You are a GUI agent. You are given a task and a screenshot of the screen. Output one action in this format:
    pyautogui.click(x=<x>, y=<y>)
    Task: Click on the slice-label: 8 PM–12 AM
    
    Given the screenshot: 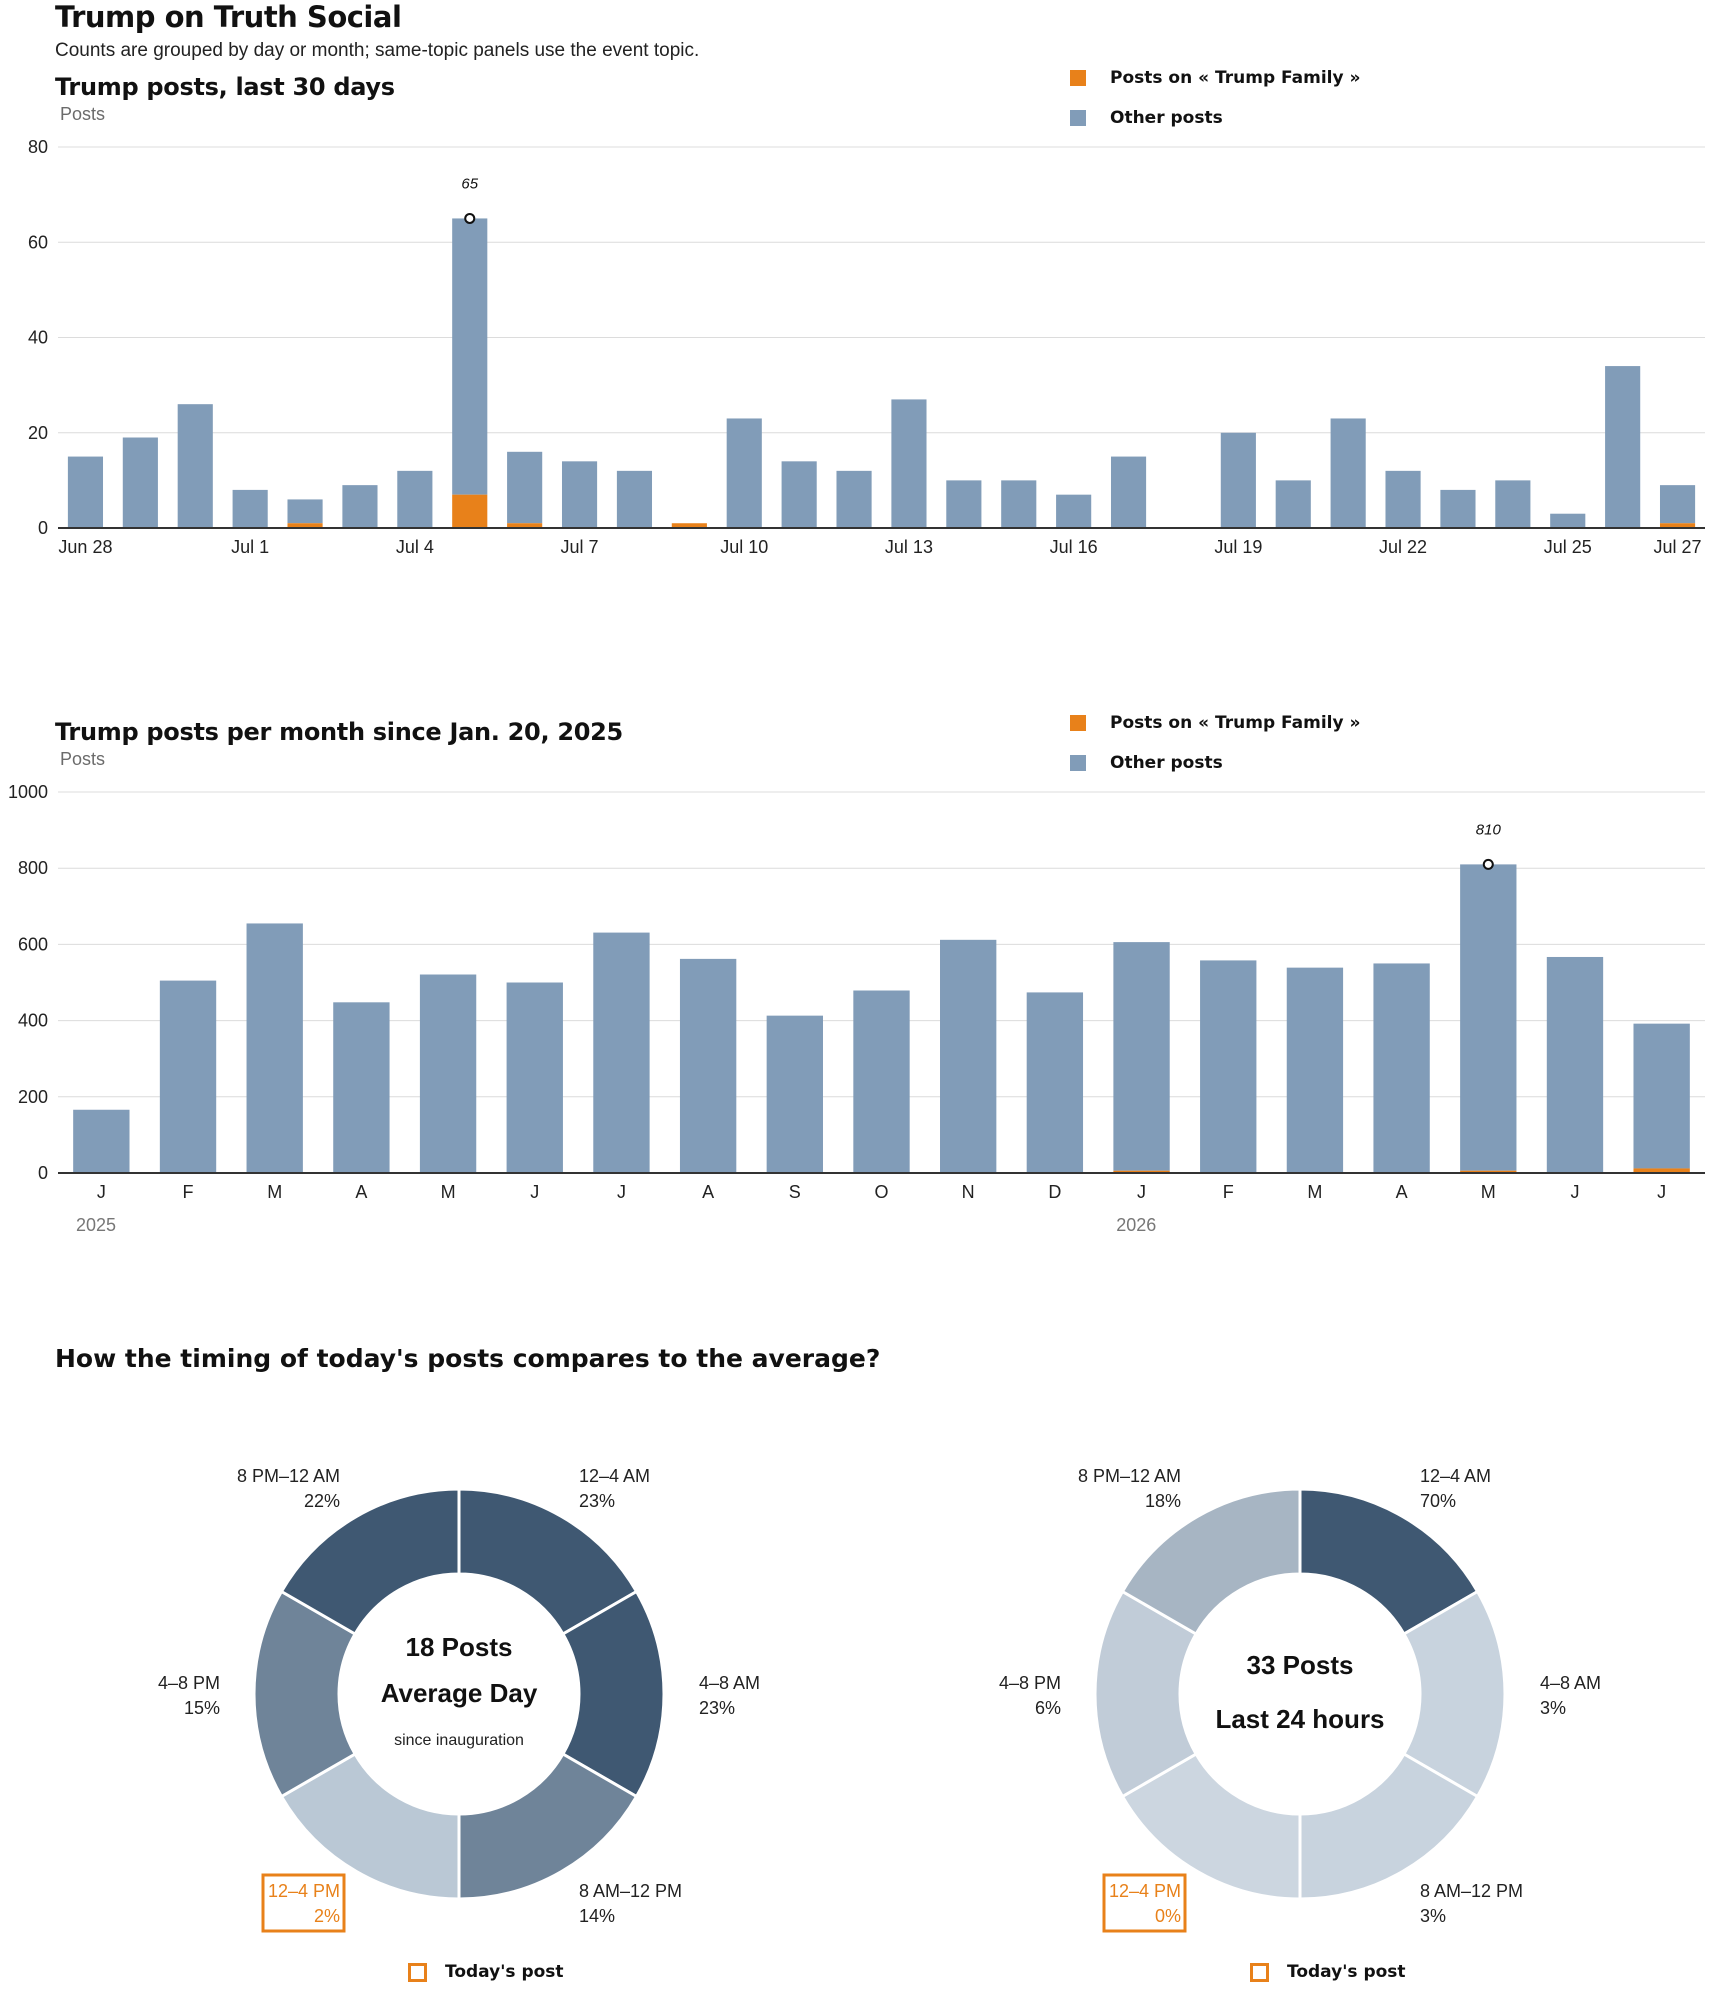 What is the action you would take?
    pyautogui.click(x=1129, y=1476)
    